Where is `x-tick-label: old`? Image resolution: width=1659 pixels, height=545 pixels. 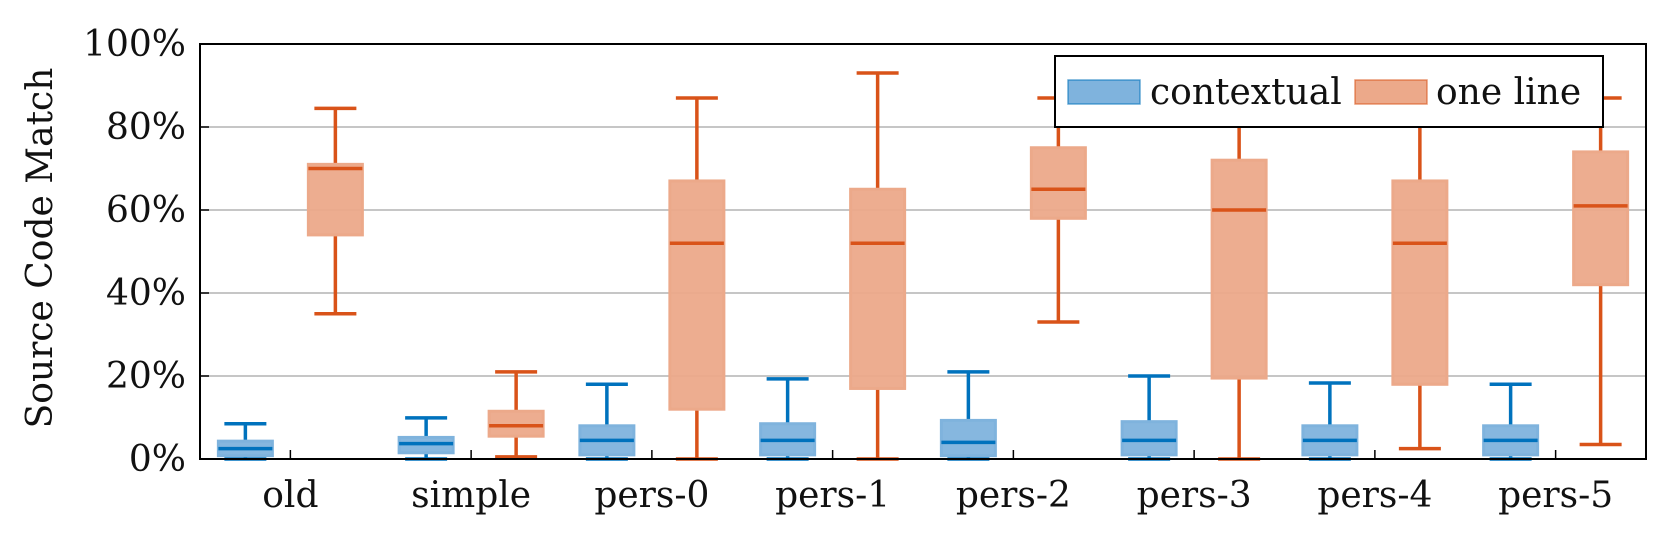 x-tick-label: old is located at coordinates (290, 495).